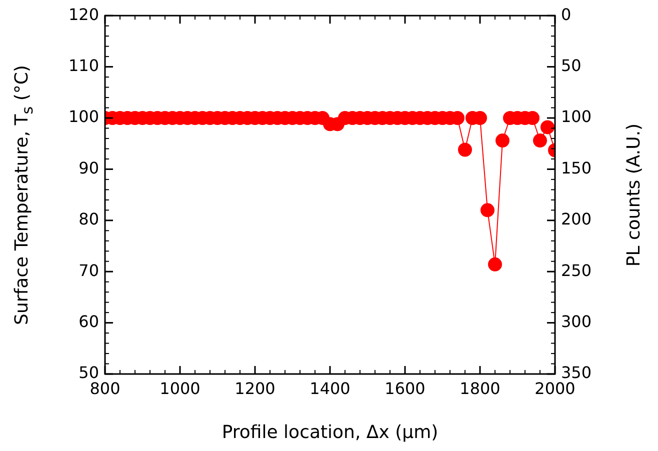  What do you see at coordinates (330, 388) in the screenshot?
I see `x-tick-label: 1400` at bounding box center [330, 388].